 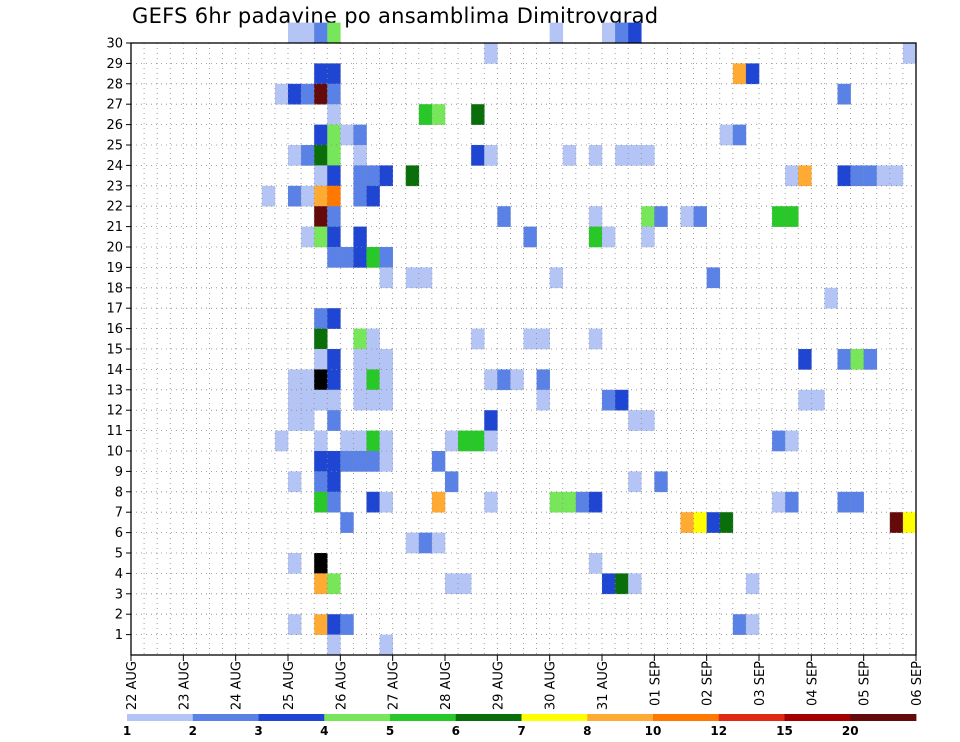 I want to click on x-tick-label: 06 SEP, so click(x=917, y=683).